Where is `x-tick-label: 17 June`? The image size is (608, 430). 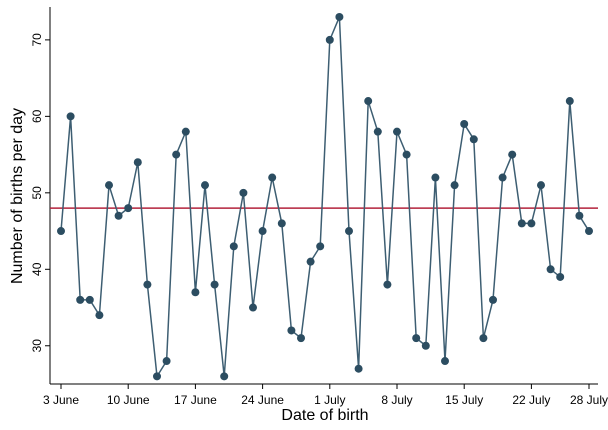 x-tick-label: 17 June is located at coordinates (195, 400).